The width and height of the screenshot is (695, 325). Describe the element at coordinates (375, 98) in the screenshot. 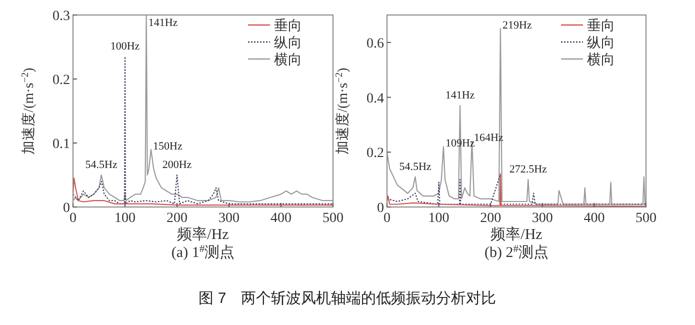

I see `y-tick-label: 0.4` at that location.